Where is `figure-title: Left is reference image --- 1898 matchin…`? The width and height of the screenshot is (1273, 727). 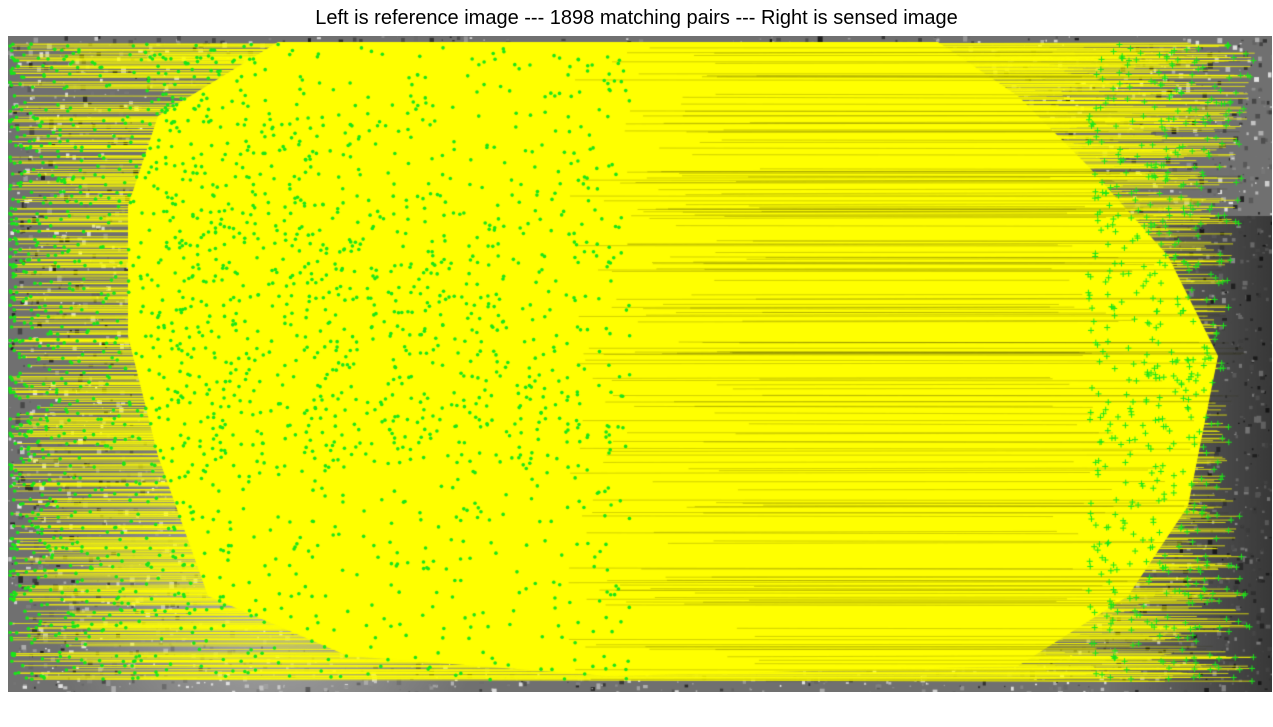
figure-title: Left is reference image --- 1898 matchin… is located at coordinates (636, 18).